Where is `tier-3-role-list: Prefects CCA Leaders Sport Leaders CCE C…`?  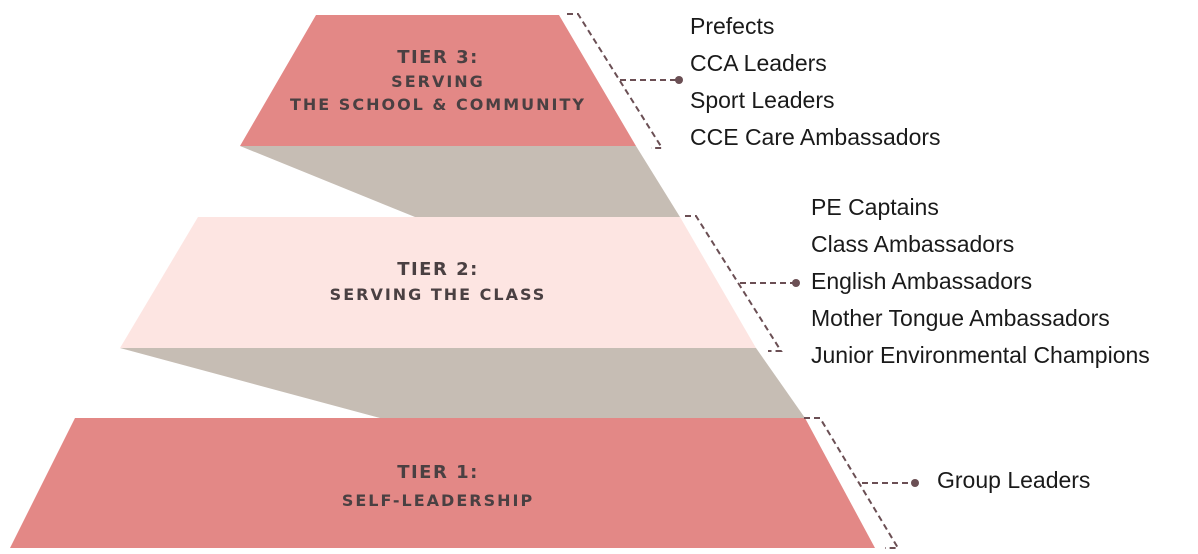 tier-3-role-list: Prefects CCA Leaders Sport Leaders CCE C… is located at coordinates (815, 82).